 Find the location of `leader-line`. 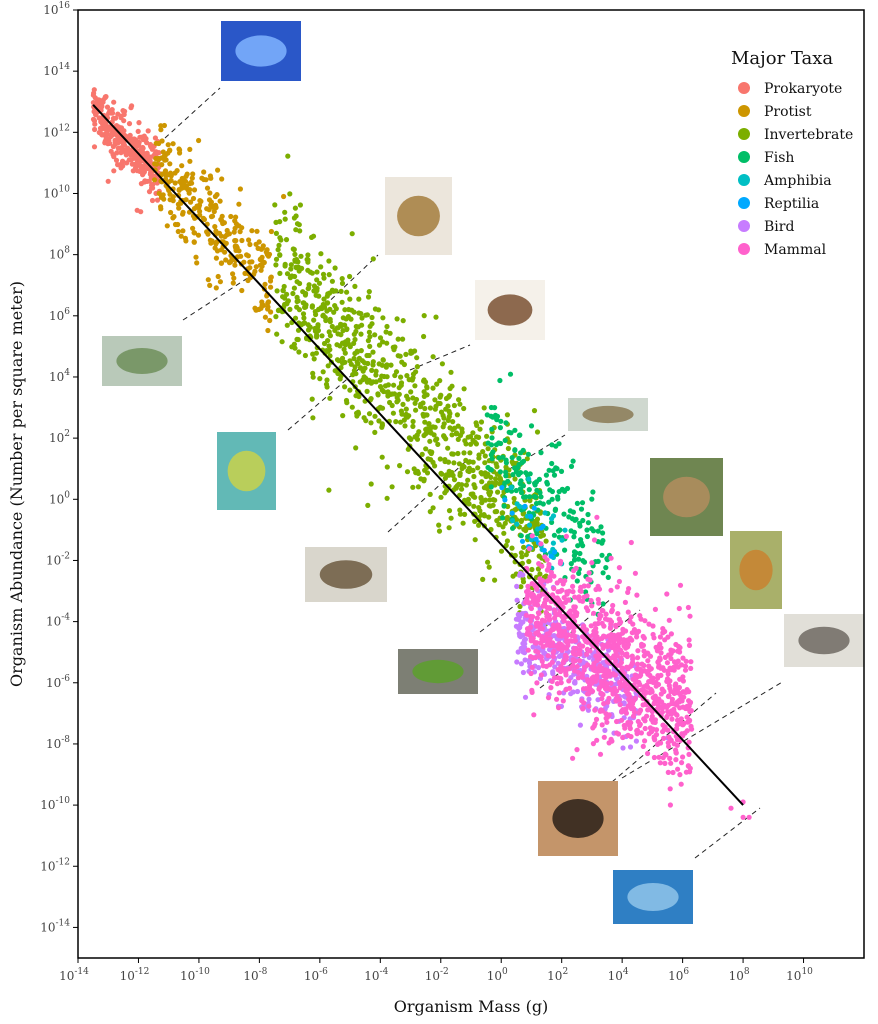

leader-line is located at coordinates (192, 113).